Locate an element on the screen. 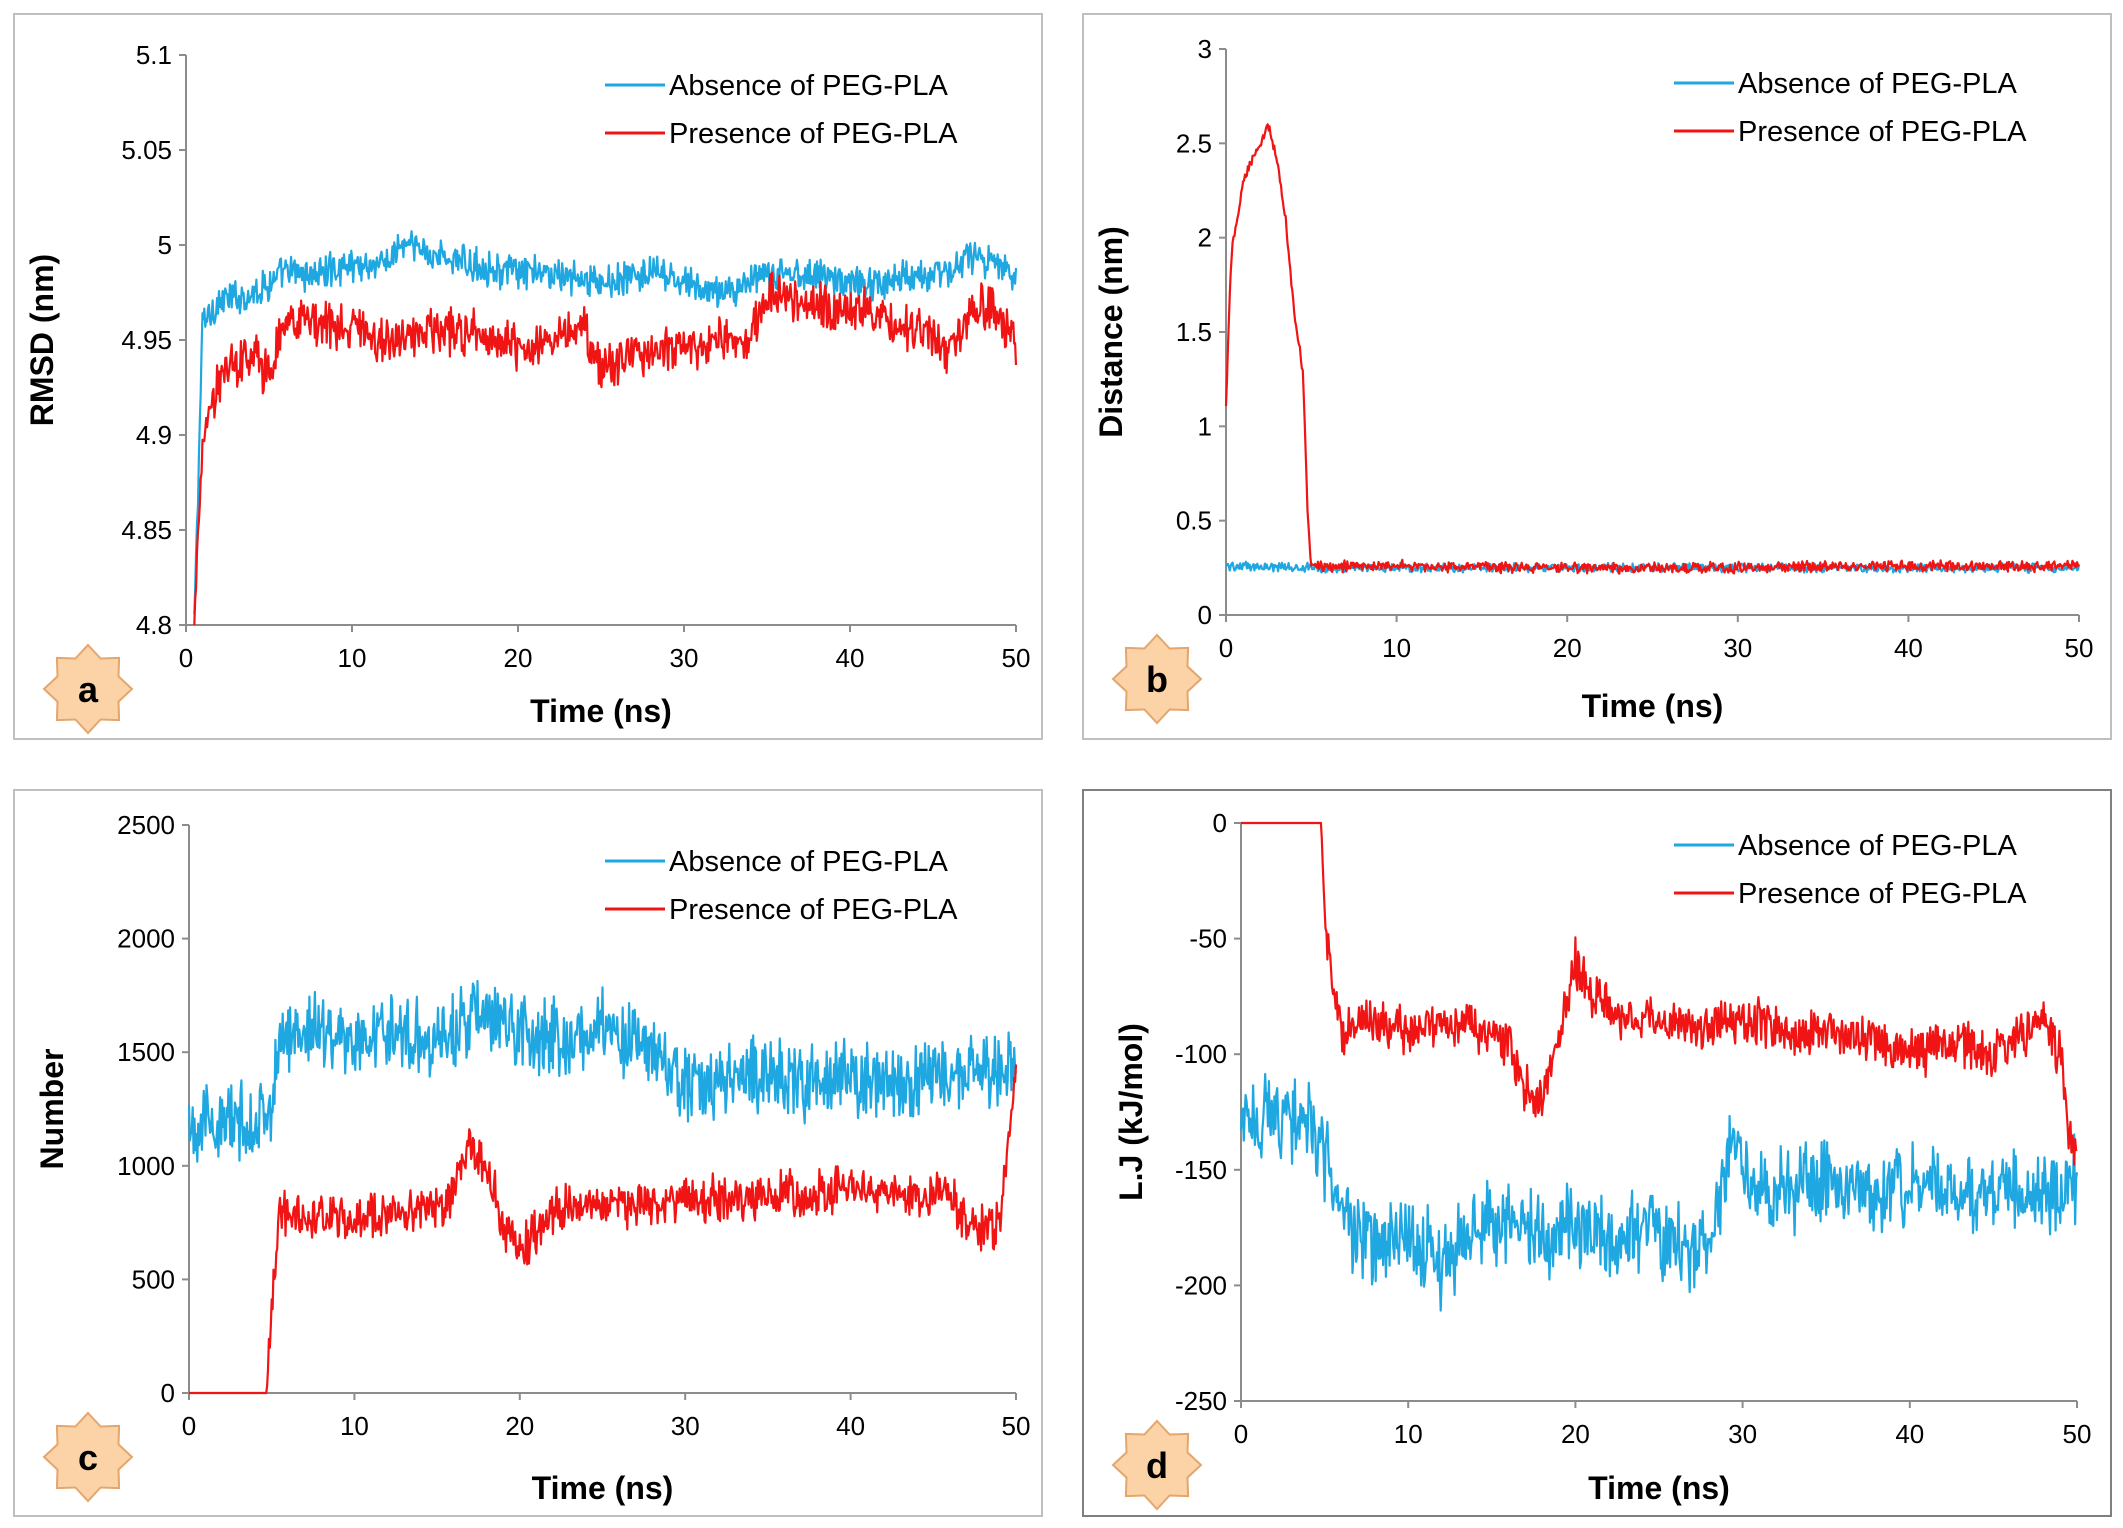 This screenshot has height=1528, width=2123. y-tick-label: 2500 is located at coordinates (146, 825).